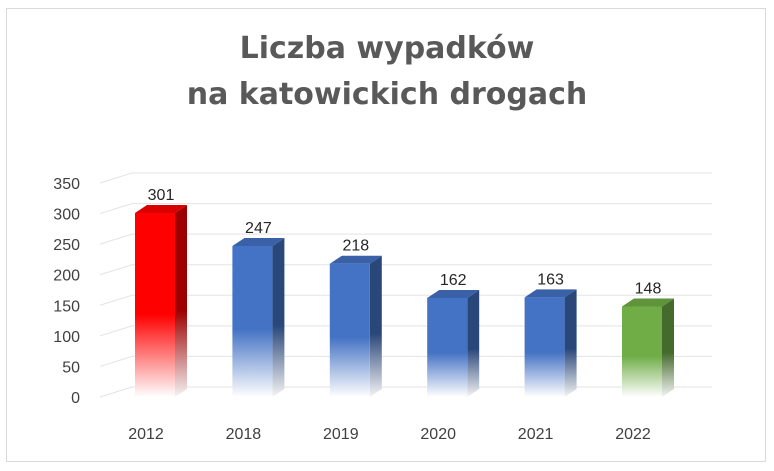  What do you see at coordinates (258, 228) in the screenshot?
I see `data-label: 247` at bounding box center [258, 228].